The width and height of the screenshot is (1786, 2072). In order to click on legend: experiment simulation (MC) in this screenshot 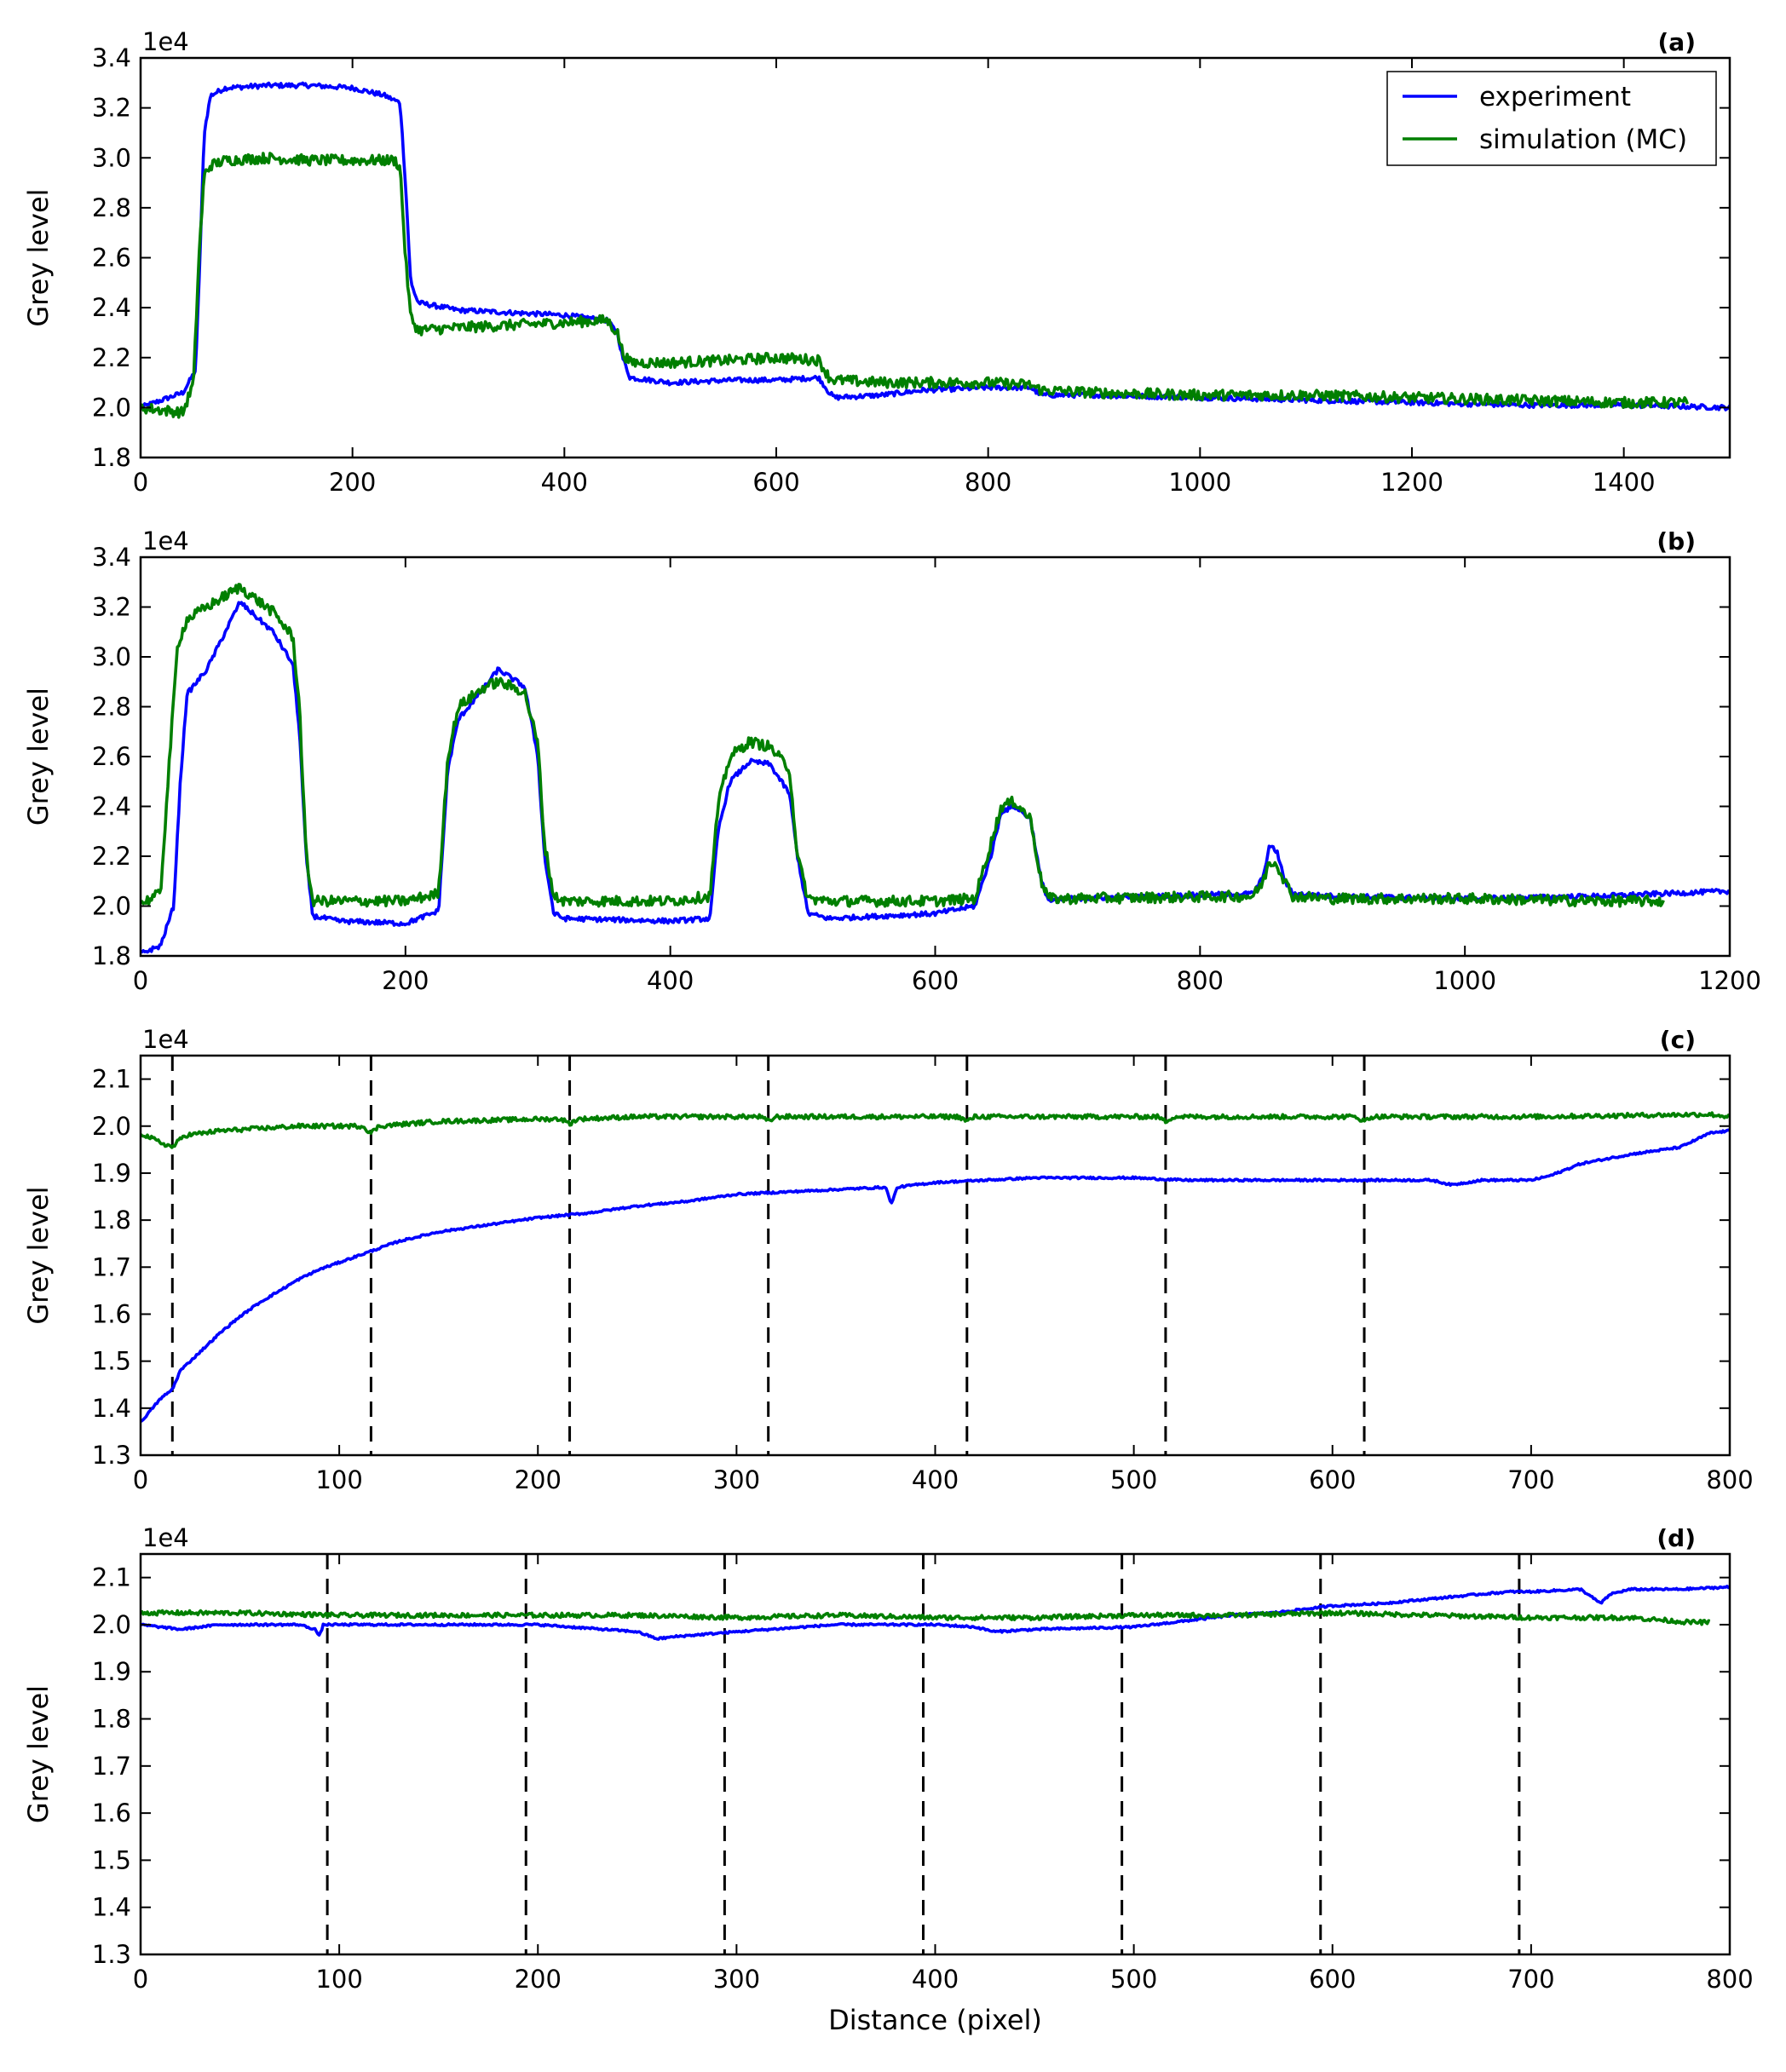, I will do `click(1551, 119)`.